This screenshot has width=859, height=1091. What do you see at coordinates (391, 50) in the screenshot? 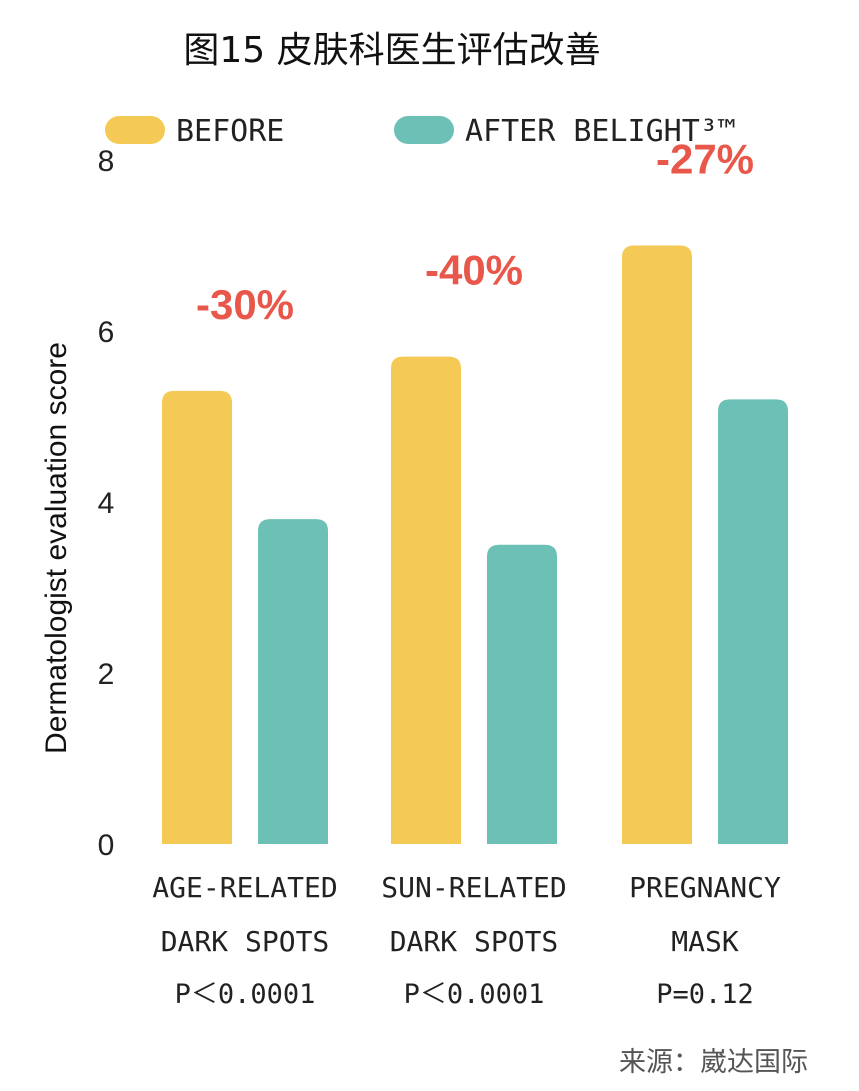
I see `chart-title: 图15 皮肤科医生评估改善` at bounding box center [391, 50].